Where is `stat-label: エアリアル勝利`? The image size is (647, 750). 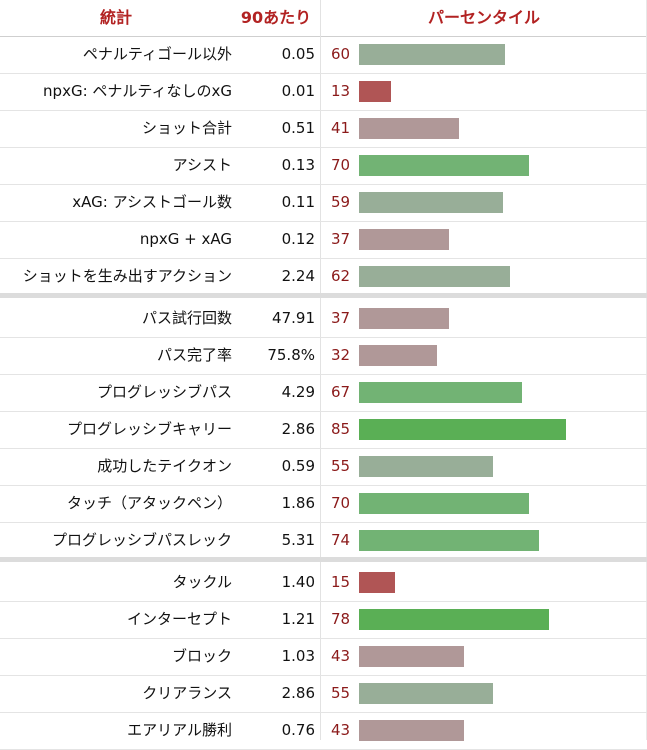
stat-label: エアリアル勝利 is located at coordinates (179, 730).